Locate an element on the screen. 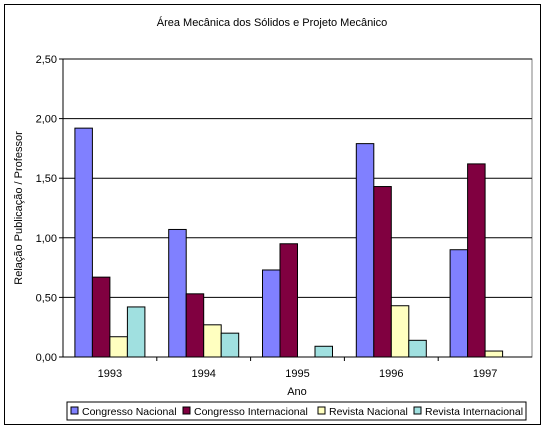 Image resolution: width=547 pixels, height=430 pixels. y-axis-ticks: 0,00 0,50 1,00 1,50 2,00 2,50 is located at coordinates (49, 209).